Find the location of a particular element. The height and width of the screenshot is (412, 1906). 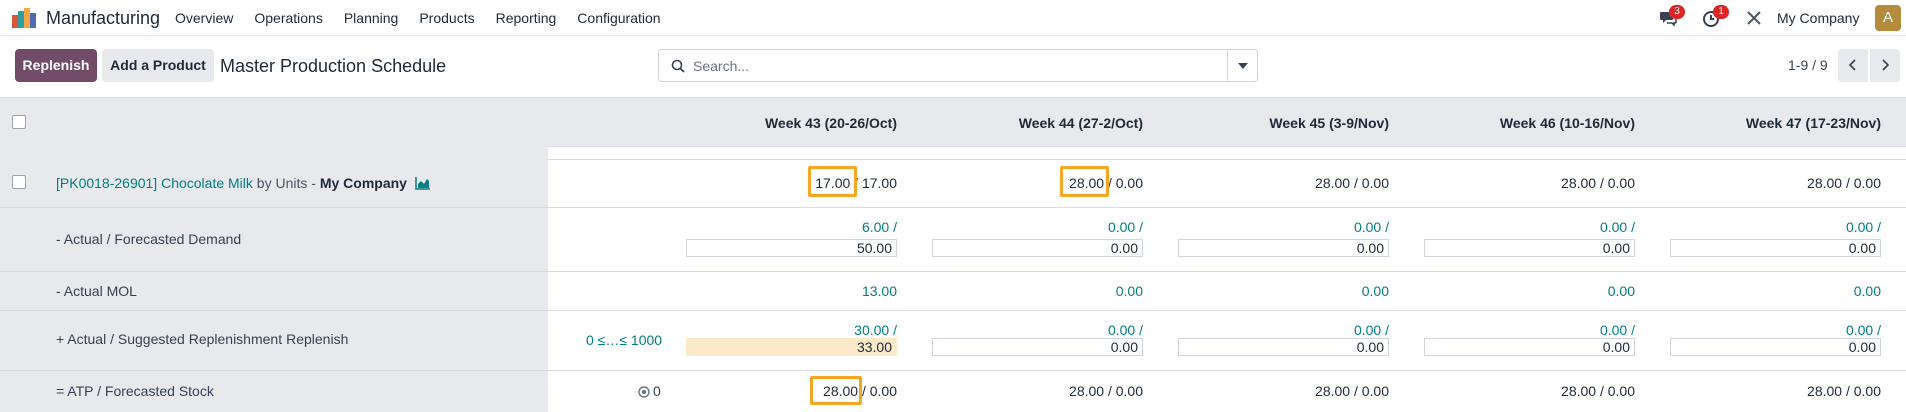

row-replenish-link: Replenish is located at coordinates (317, 339).